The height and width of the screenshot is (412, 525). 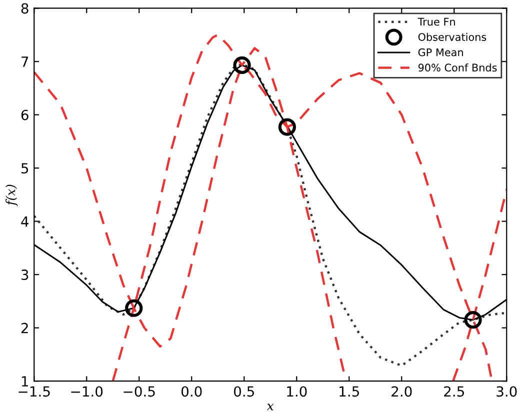 I want to click on x-tick-label: 3.0, so click(x=506, y=391).